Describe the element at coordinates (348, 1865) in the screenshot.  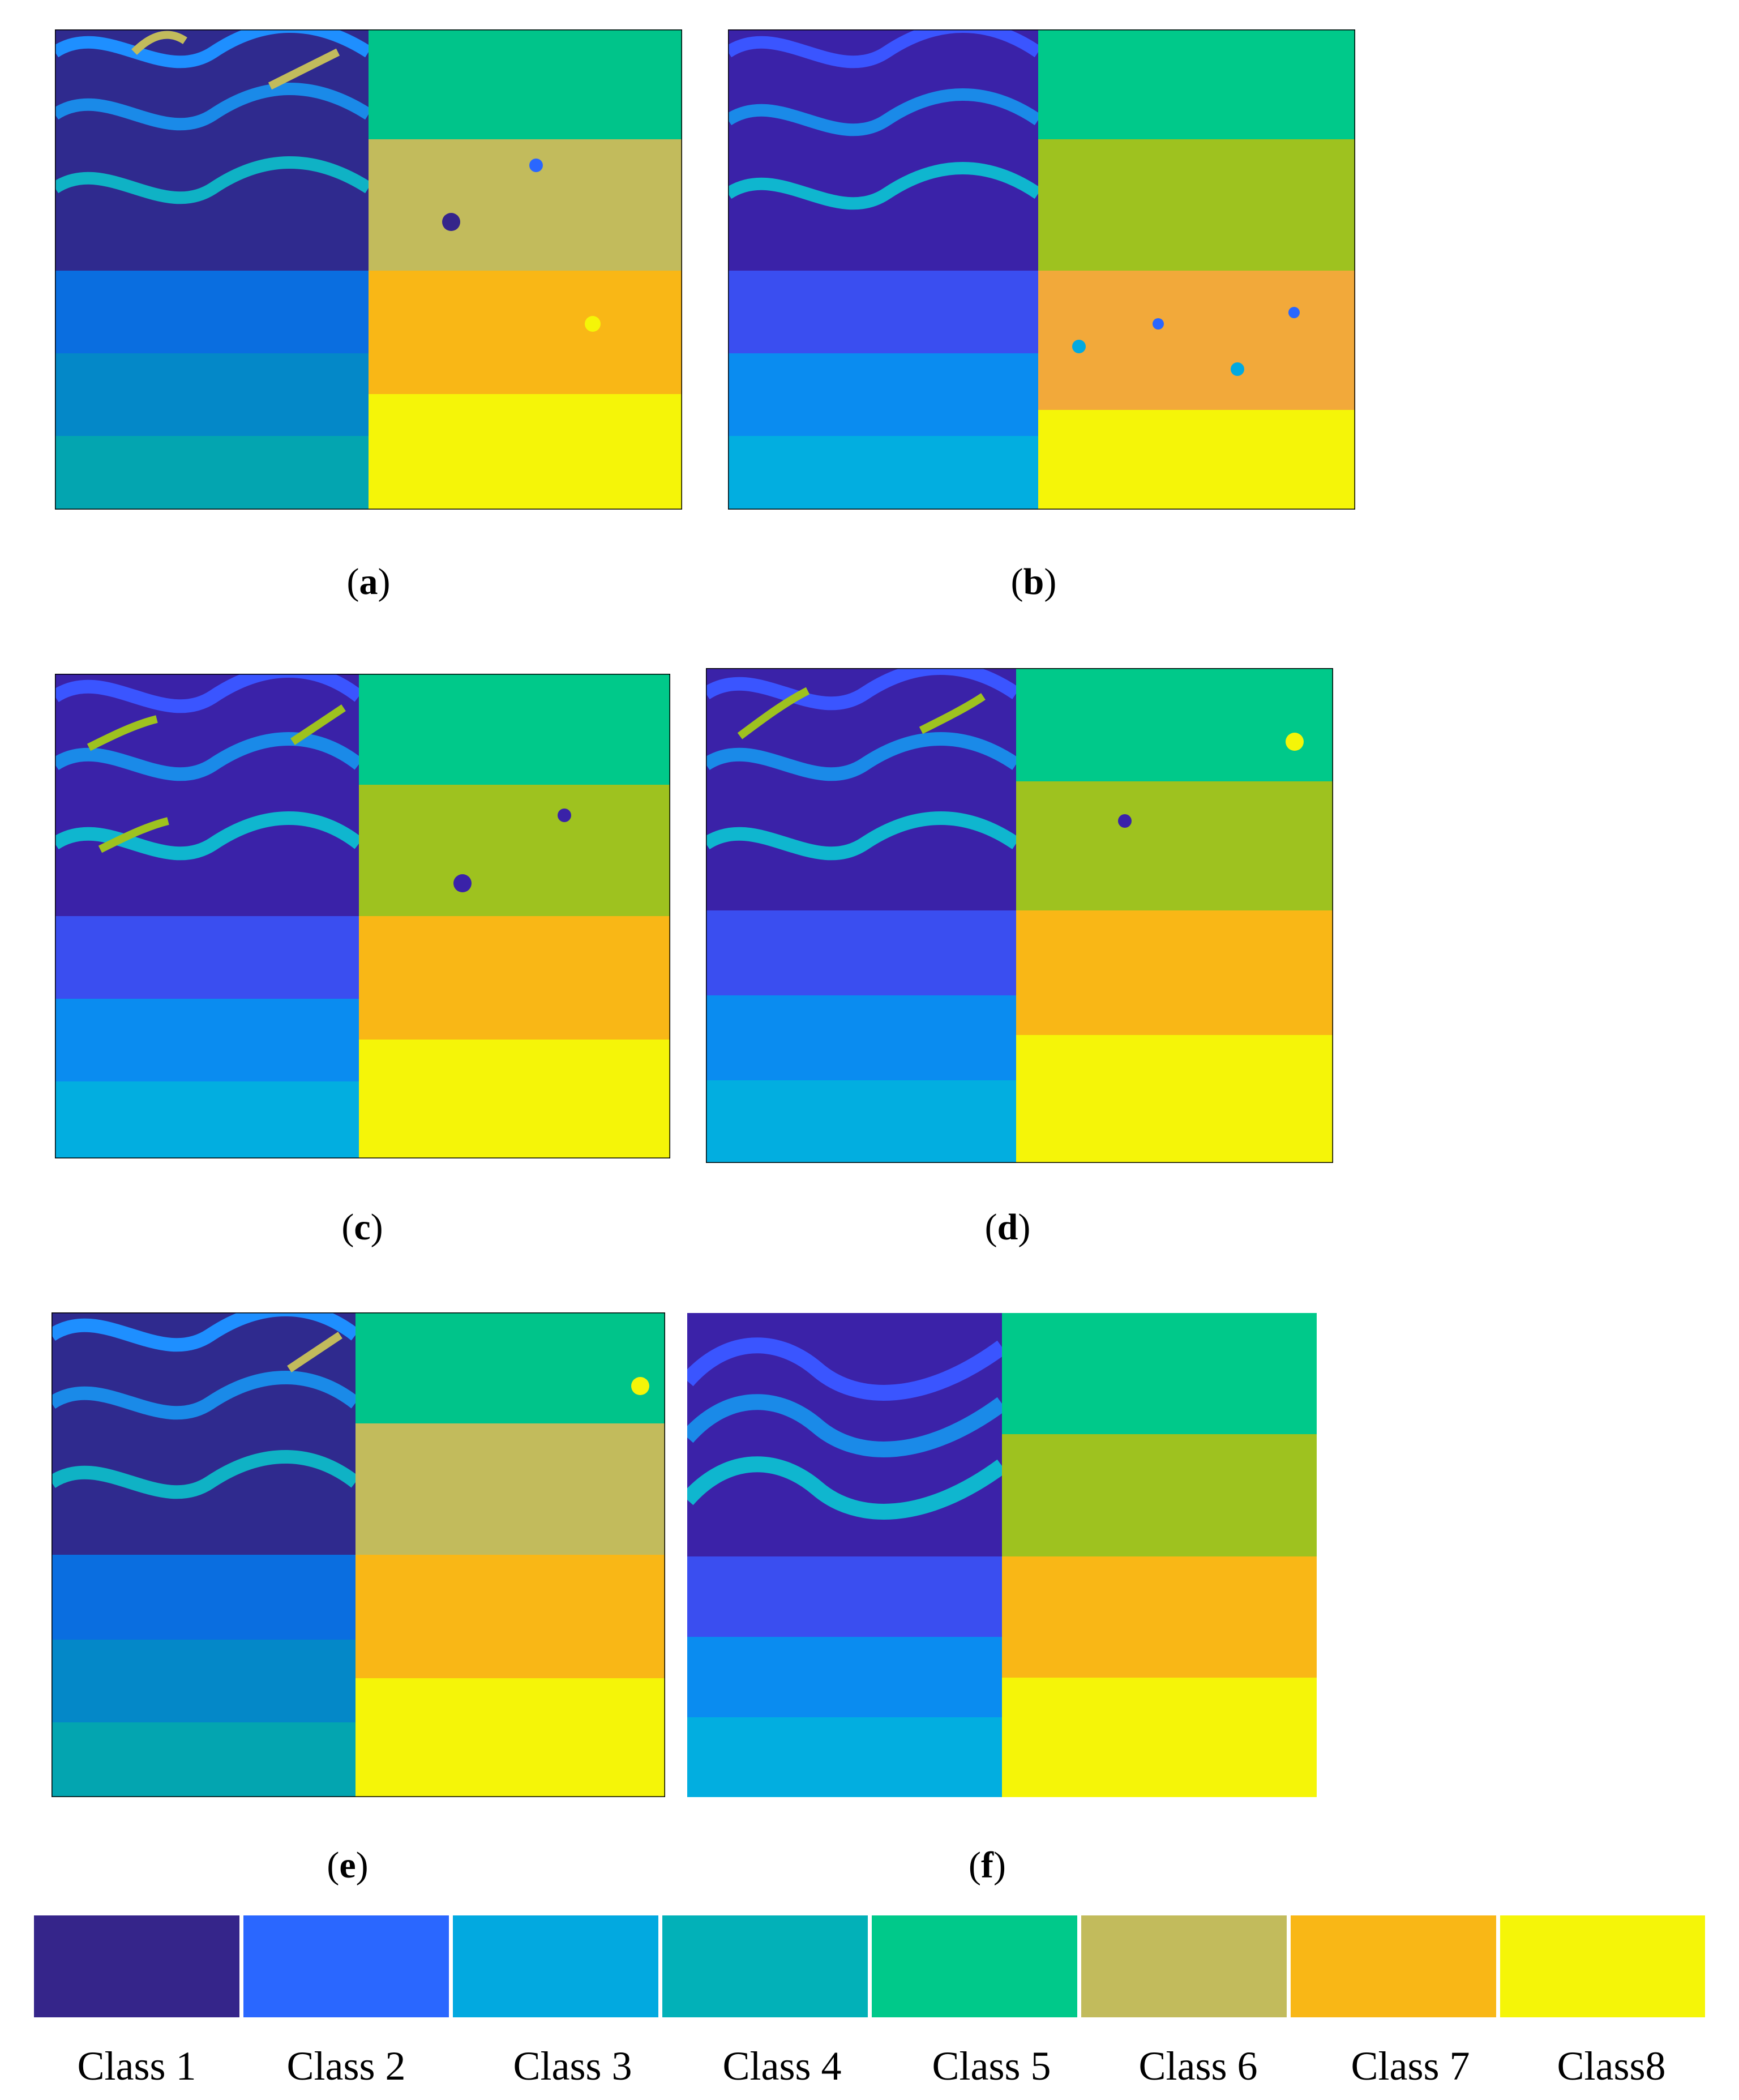
I see `caption-e: (e)` at that location.